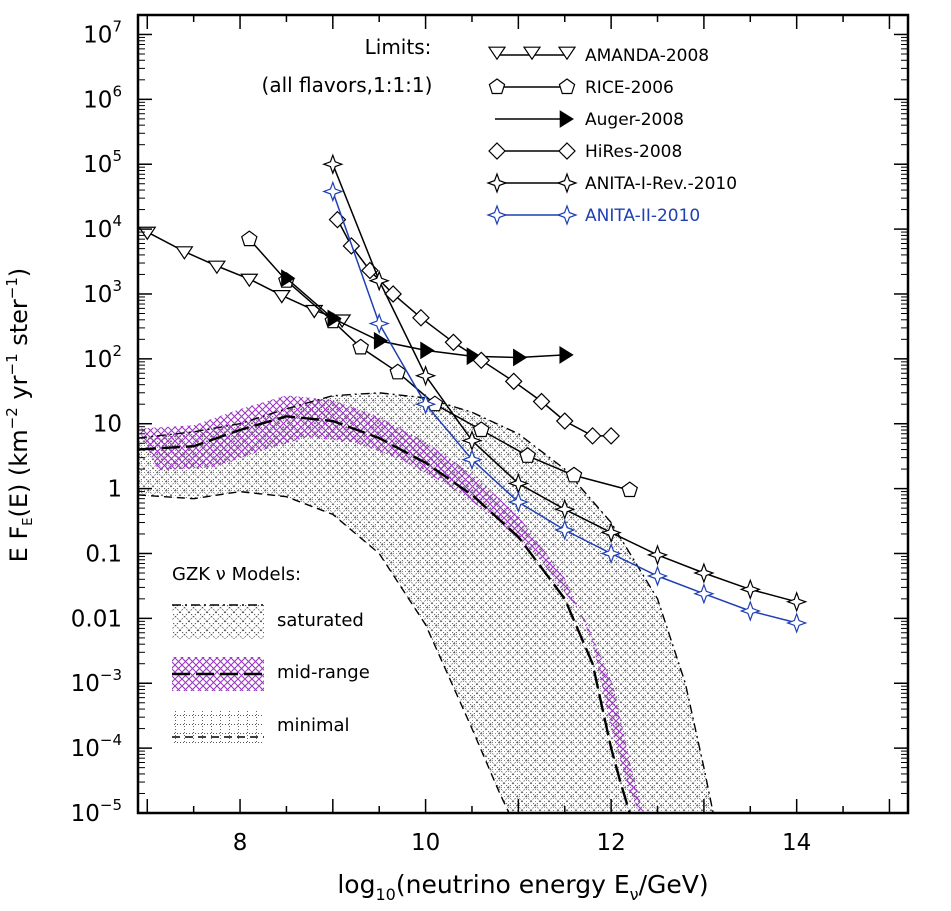 Image resolution: width=951 pixels, height=911 pixels. I want to click on model-legend-entry: mid-range, so click(271, 674).